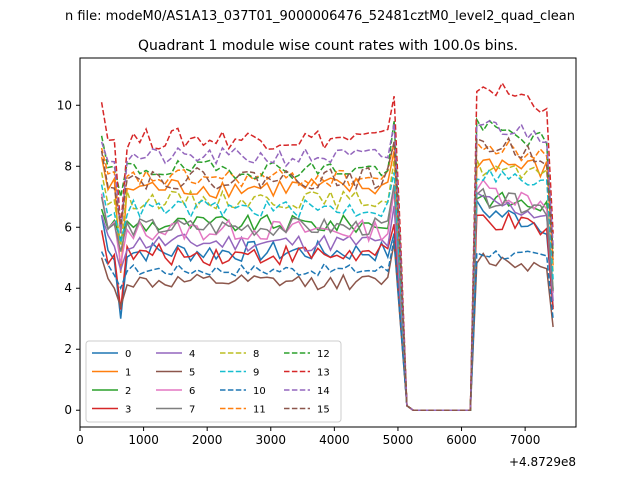 The image size is (640, 480). What do you see at coordinates (68, 166) in the screenshot?
I see `y-tick-label: 8` at bounding box center [68, 166].